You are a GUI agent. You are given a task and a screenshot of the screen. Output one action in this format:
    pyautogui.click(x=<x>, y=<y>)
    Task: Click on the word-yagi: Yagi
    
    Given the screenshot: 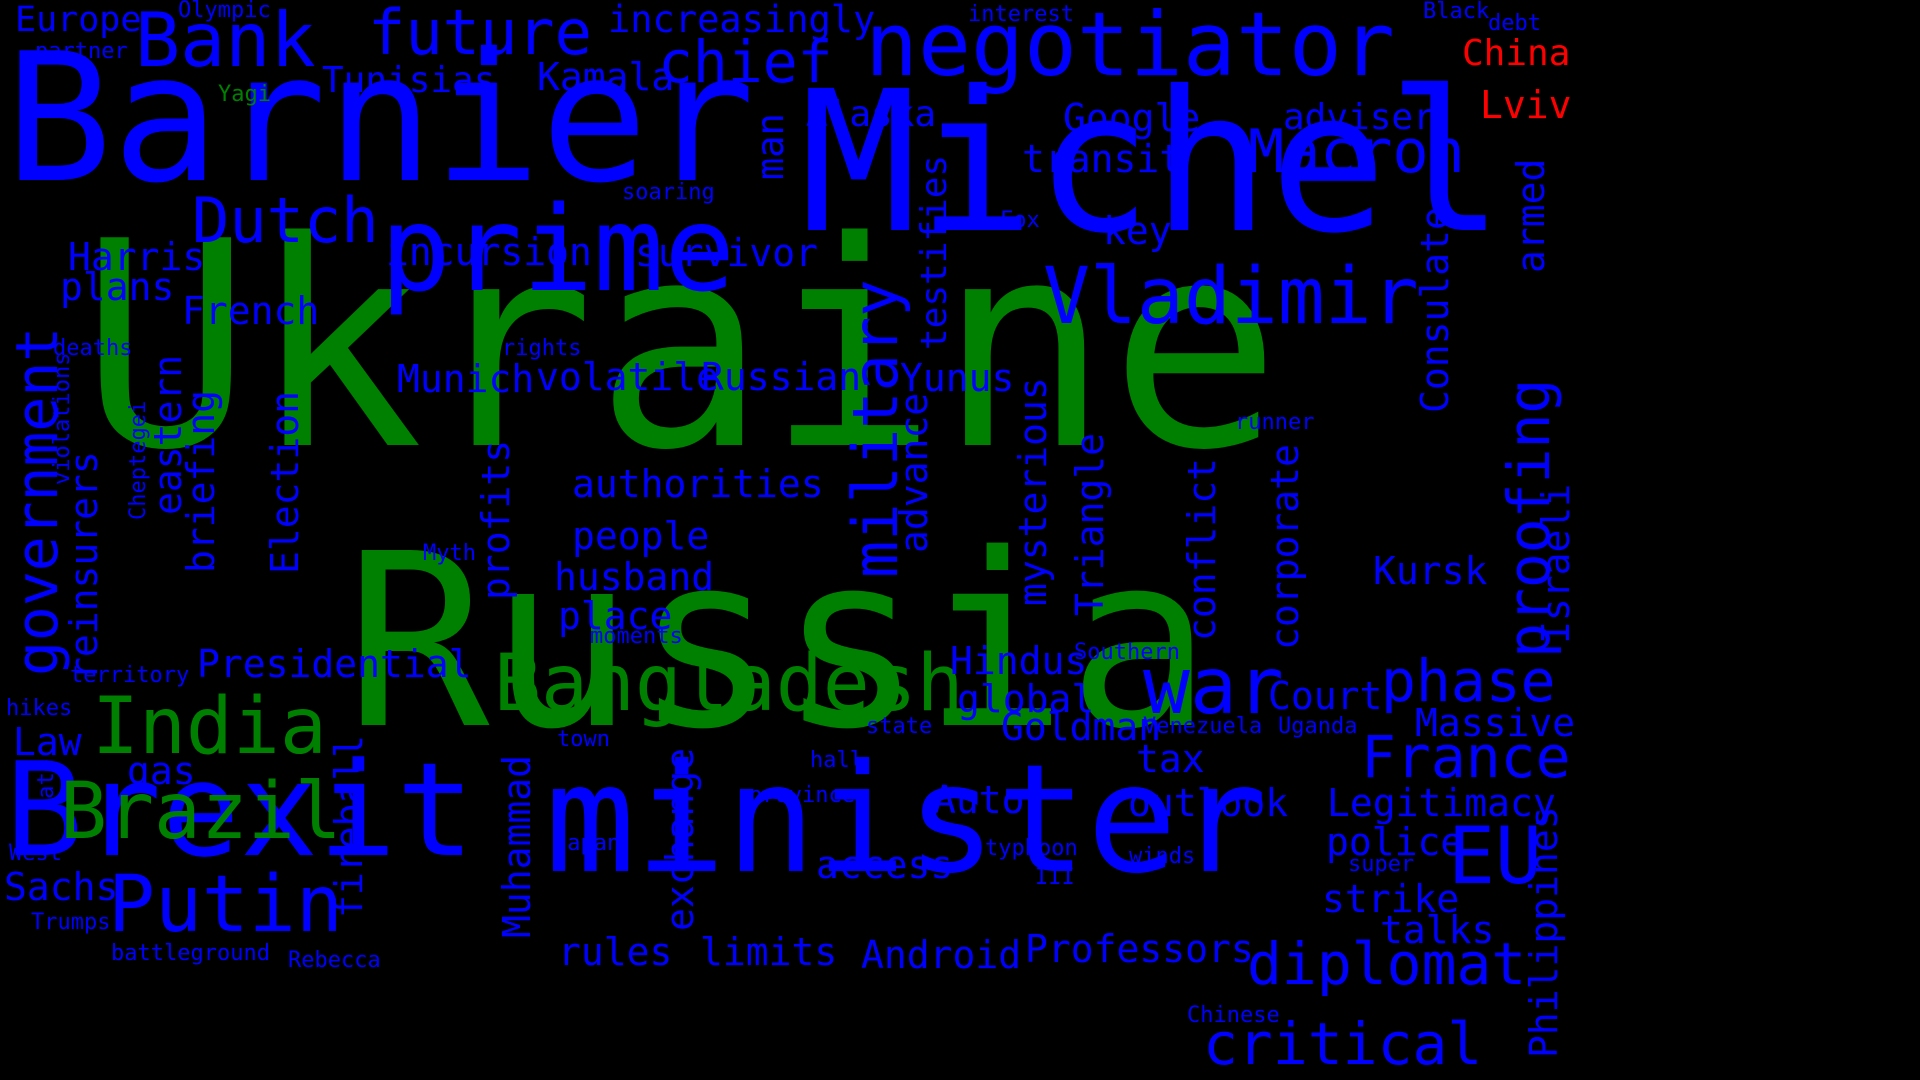 What is the action you would take?
    pyautogui.click(x=244, y=94)
    